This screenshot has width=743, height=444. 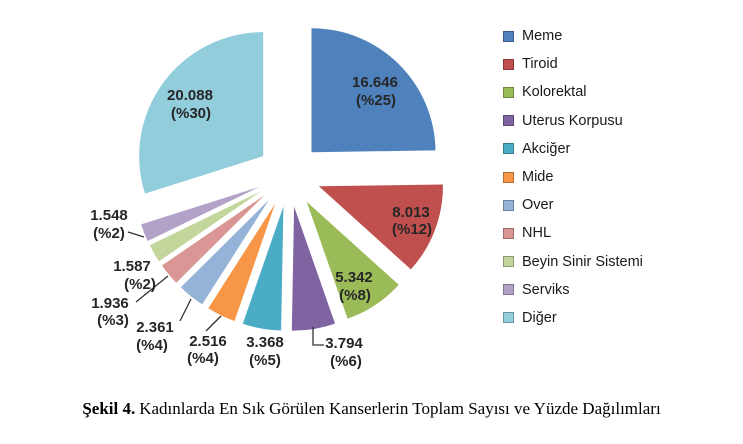 What do you see at coordinates (546, 148) in the screenshot?
I see `legend-item-label: Akciğer` at bounding box center [546, 148].